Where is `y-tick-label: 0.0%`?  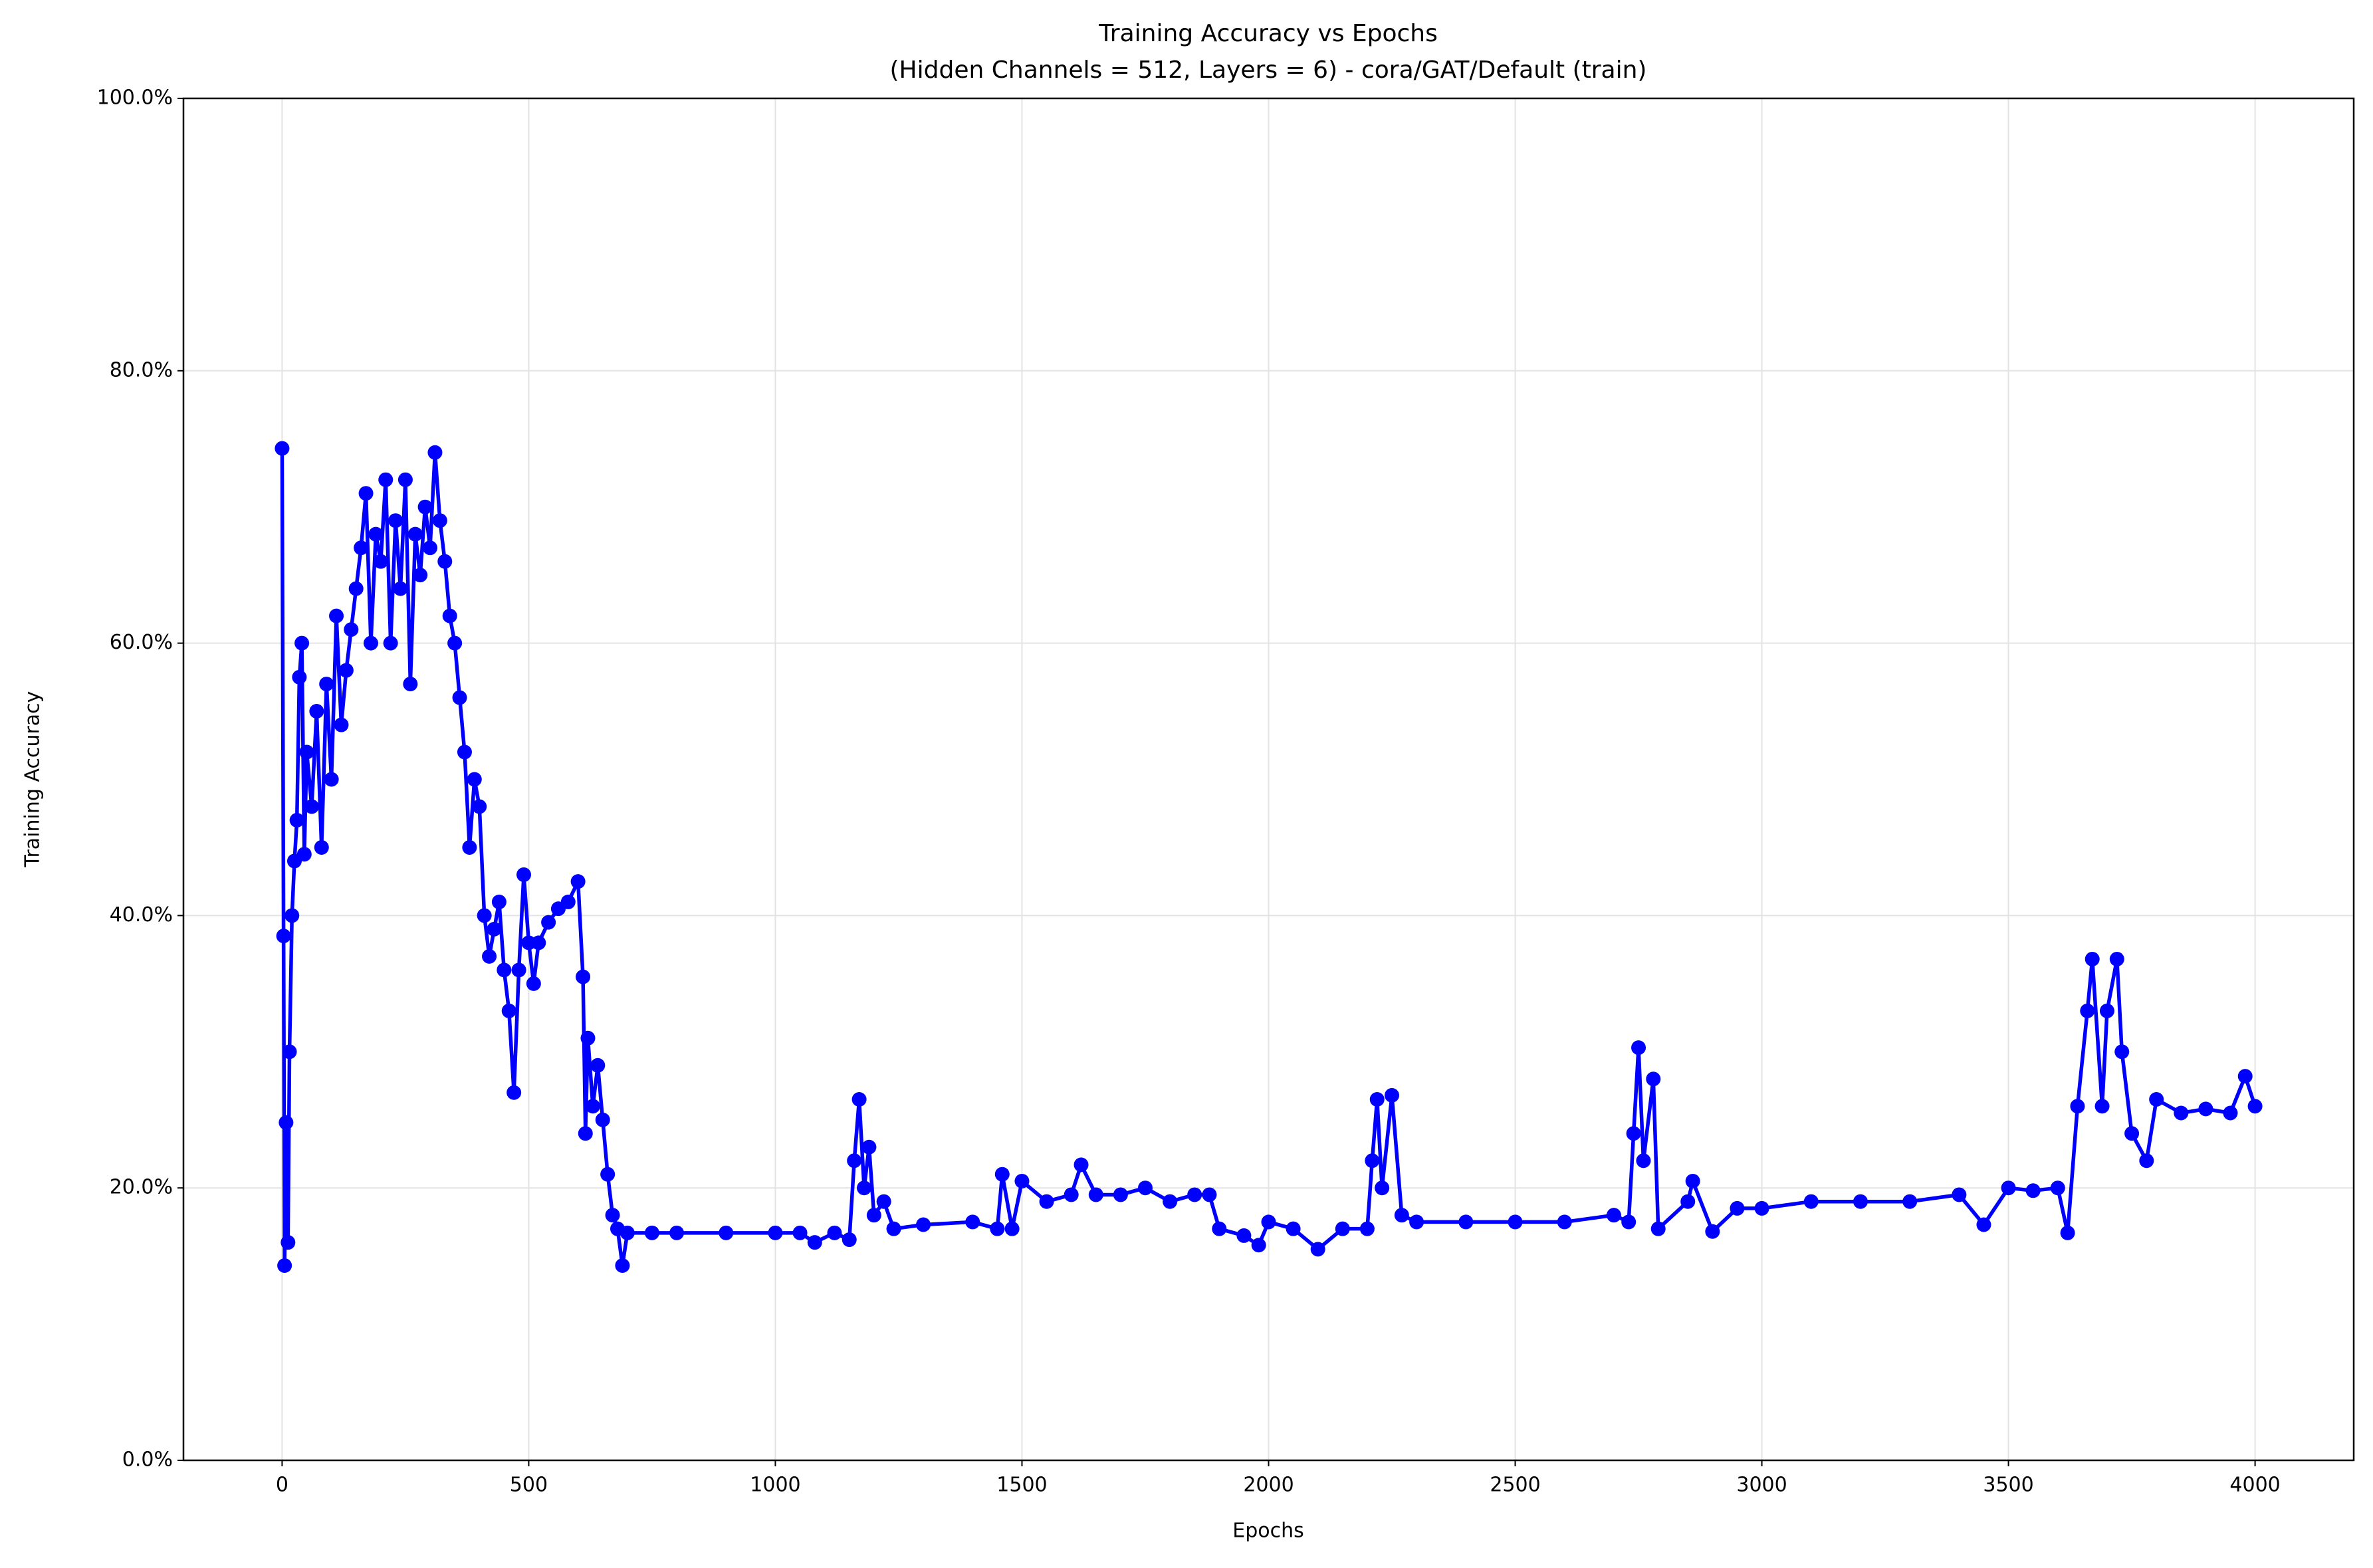 y-tick-label: 0.0% is located at coordinates (147, 1460).